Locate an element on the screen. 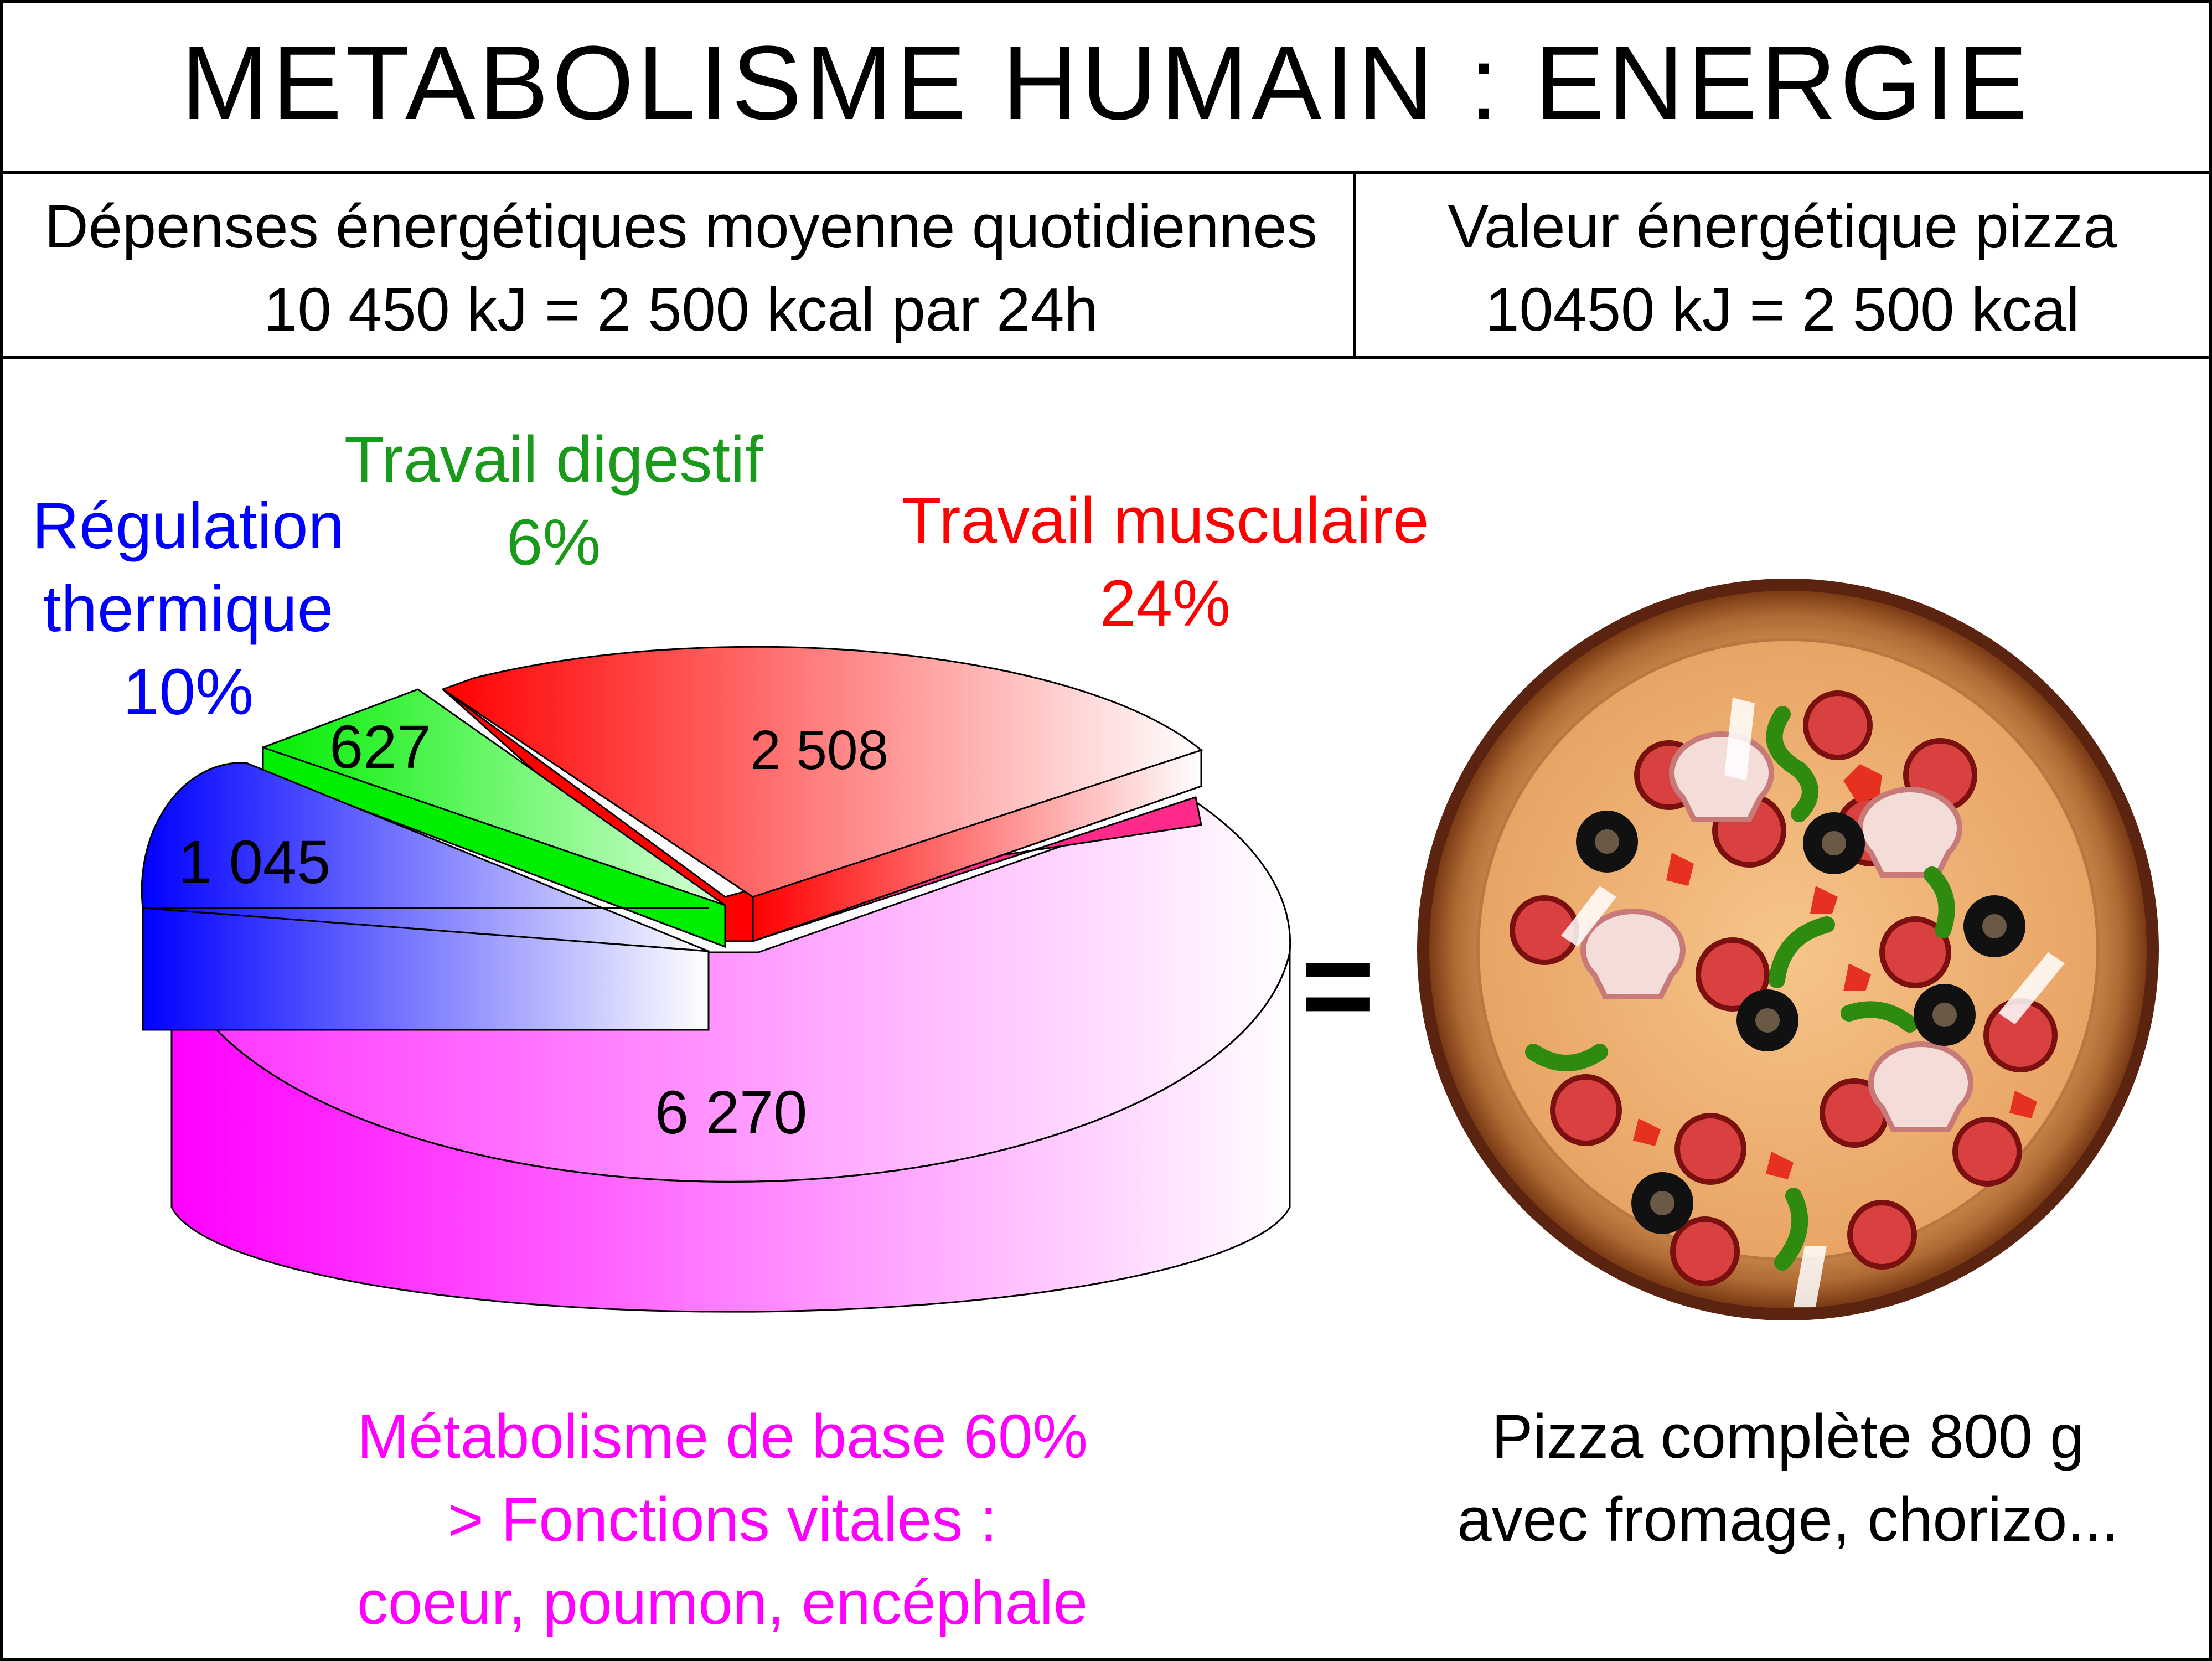  slice-regulation-thermique is located at coordinates (425, 896).